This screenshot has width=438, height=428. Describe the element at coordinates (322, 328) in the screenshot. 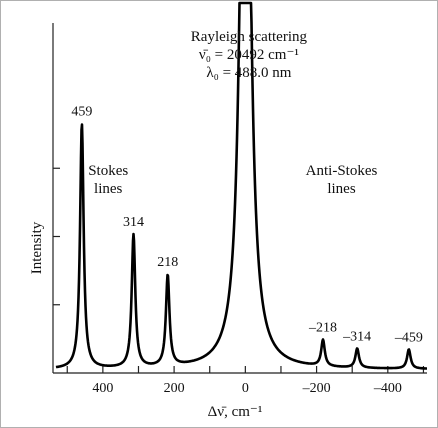

I see `peak-label: –218` at that location.